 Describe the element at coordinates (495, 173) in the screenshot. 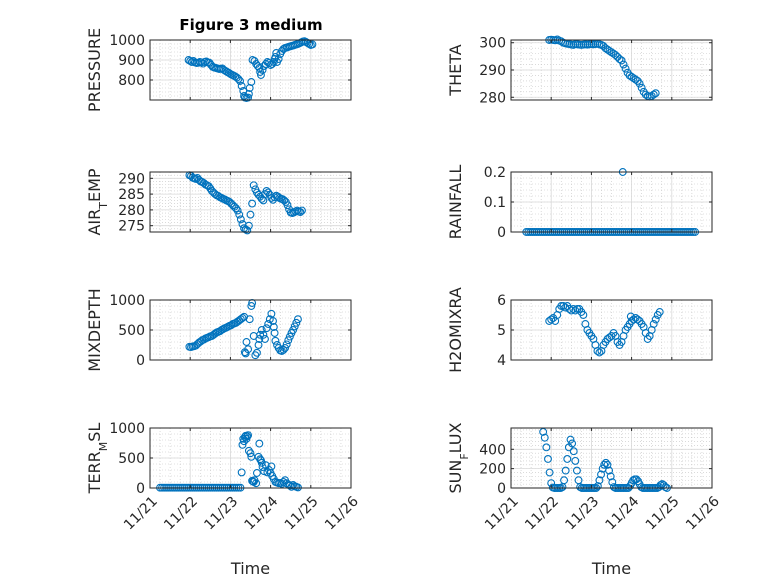

I see `y-tick-label: 0.2` at that location.